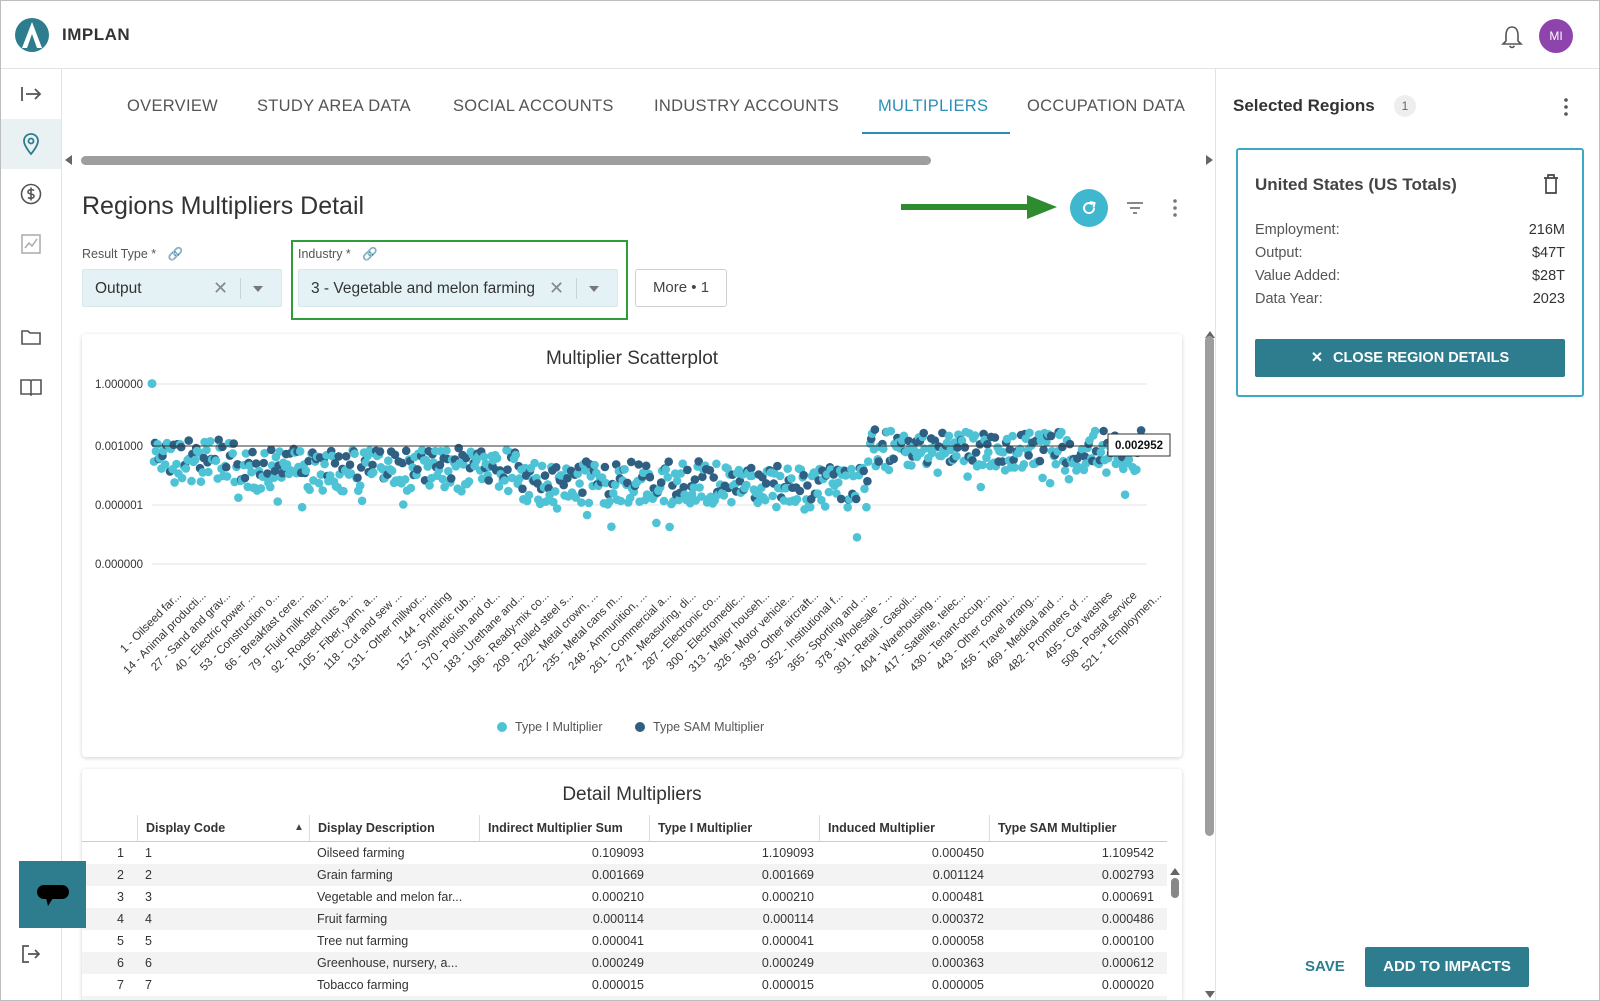 This screenshot has height=1001, width=1600. What do you see at coordinates (394, 828) in the screenshot?
I see `column-header-display-description: Display Description` at bounding box center [394, 828].